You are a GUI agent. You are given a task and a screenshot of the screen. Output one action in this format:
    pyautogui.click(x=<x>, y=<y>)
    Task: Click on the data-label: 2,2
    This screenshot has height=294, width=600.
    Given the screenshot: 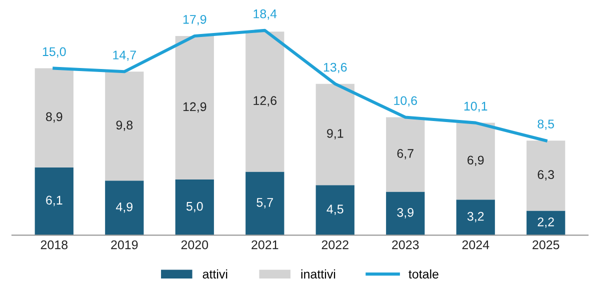 What is the action you would take?
    pyautogui.click(x=546, y=222)
    